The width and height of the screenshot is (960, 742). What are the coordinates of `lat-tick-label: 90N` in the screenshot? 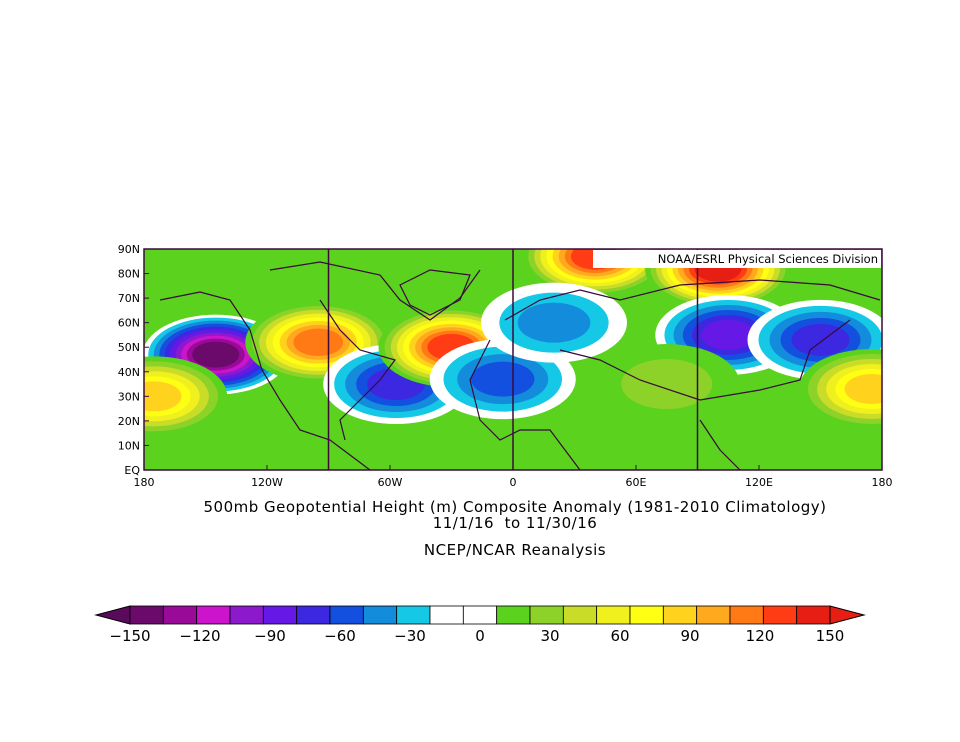 It's located at (129, 249).